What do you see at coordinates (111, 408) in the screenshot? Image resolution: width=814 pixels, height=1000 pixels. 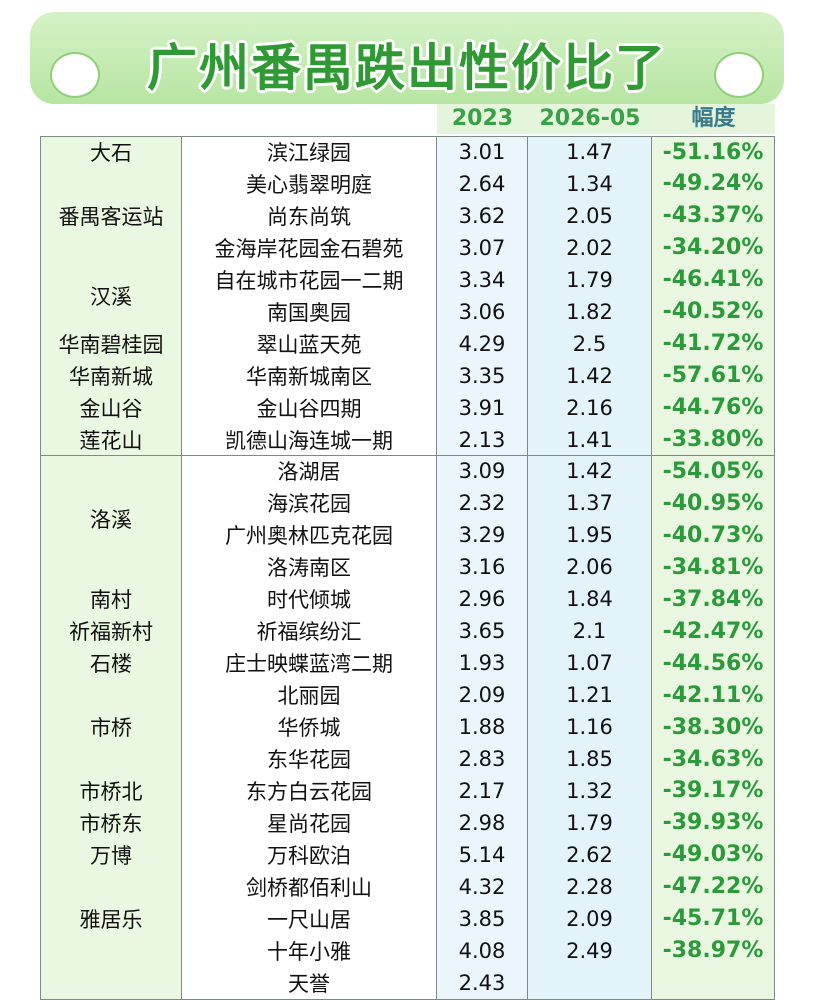 I see `area-name: 金山谷` at bounding box center [111, 408].